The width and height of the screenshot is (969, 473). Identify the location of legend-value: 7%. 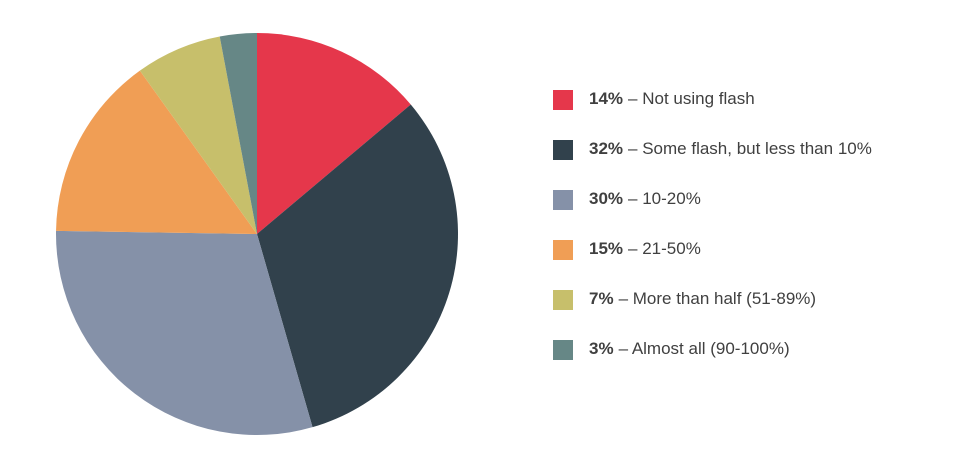
(601, 298).